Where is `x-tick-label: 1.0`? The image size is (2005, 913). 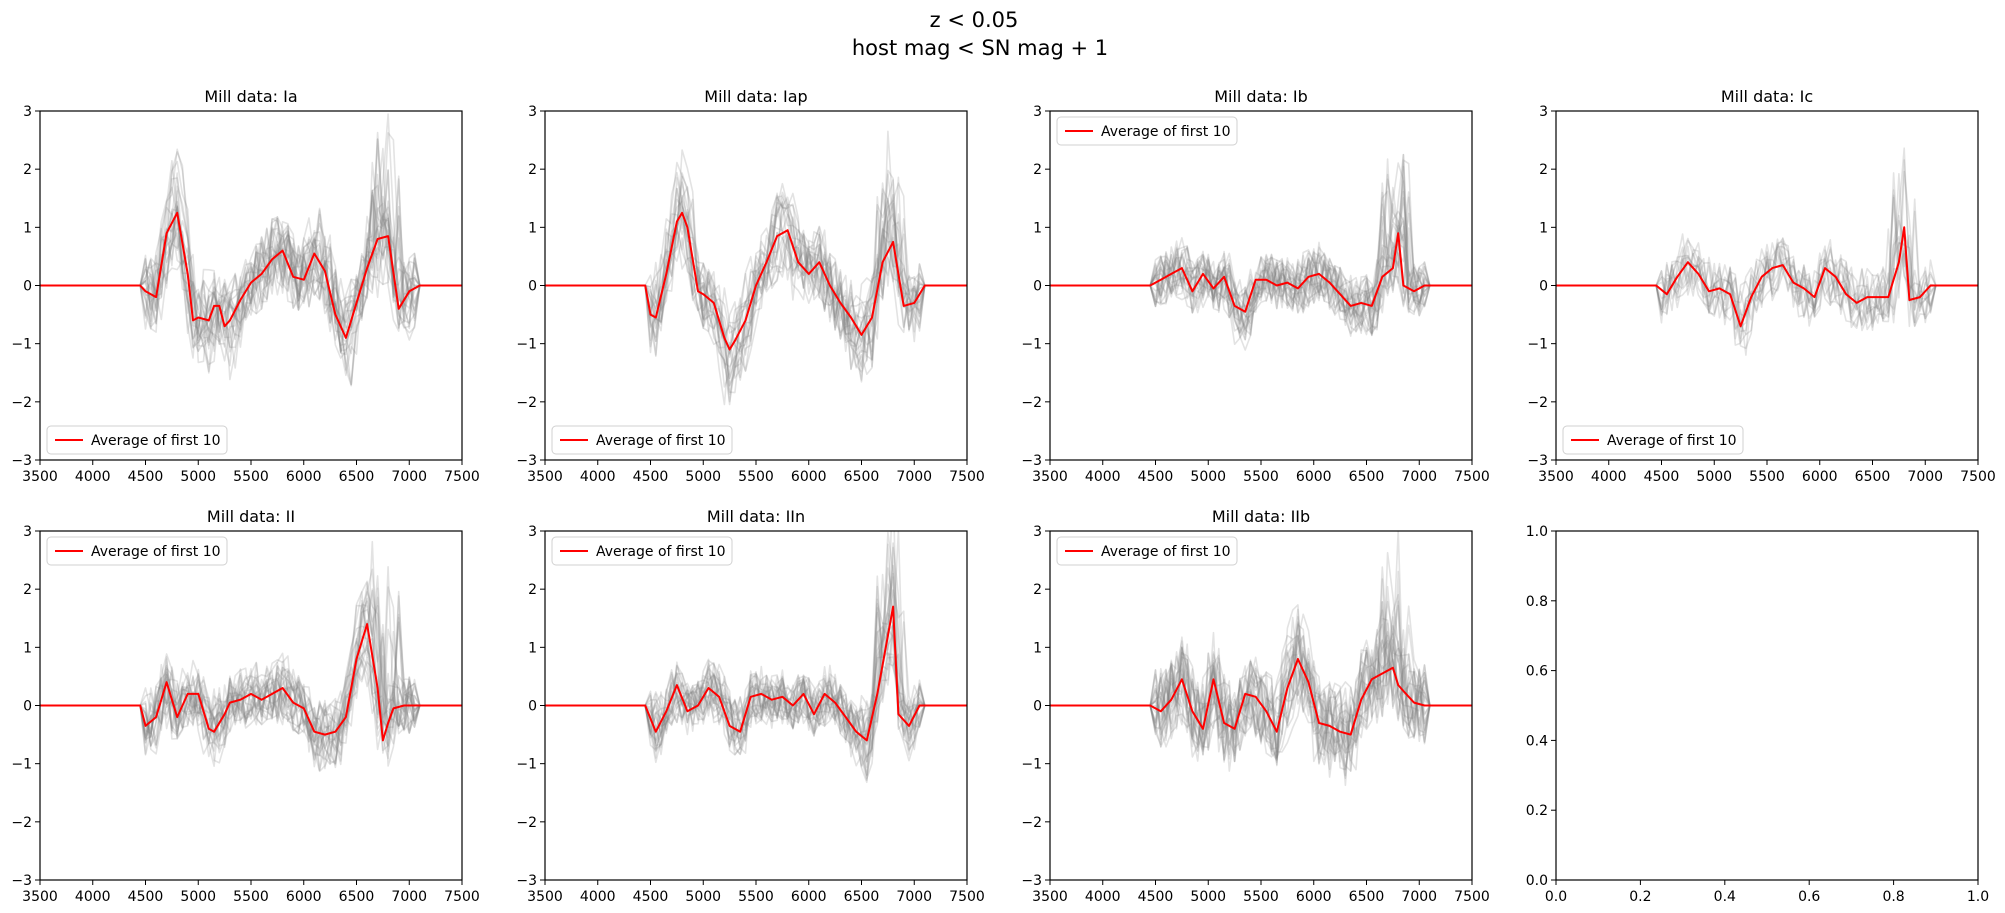
x-tick-label: 1.0 is located at coordinates (1978, 897).